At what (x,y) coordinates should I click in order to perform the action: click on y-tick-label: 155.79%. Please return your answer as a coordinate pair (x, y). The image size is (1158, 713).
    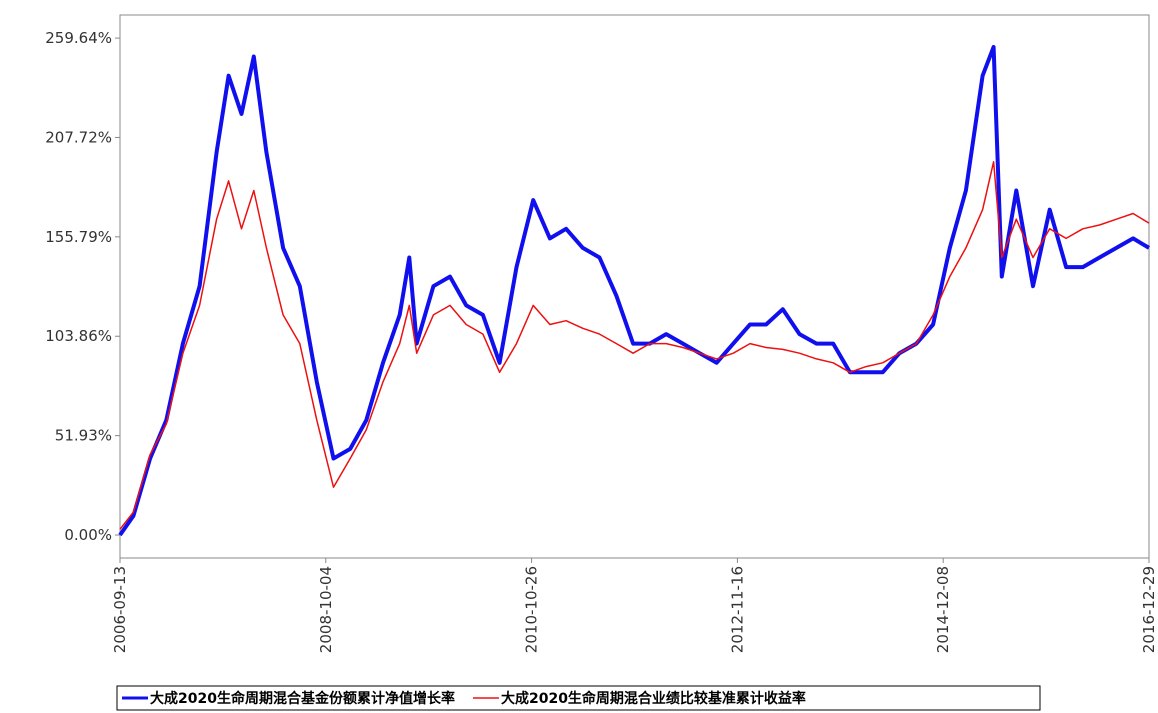
    Looking at the image, I should click on (78, 237).